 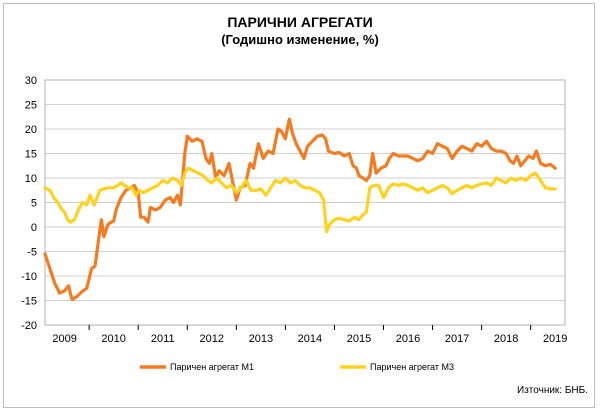 I want to click on y-tick-label: 10, so click(x=31, y=179).